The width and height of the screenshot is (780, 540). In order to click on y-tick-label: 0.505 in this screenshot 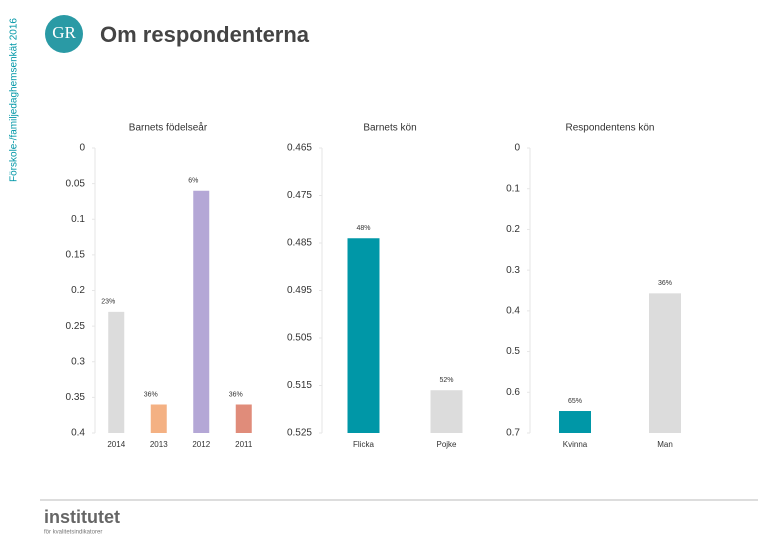, I will do `click(299, 338)`.